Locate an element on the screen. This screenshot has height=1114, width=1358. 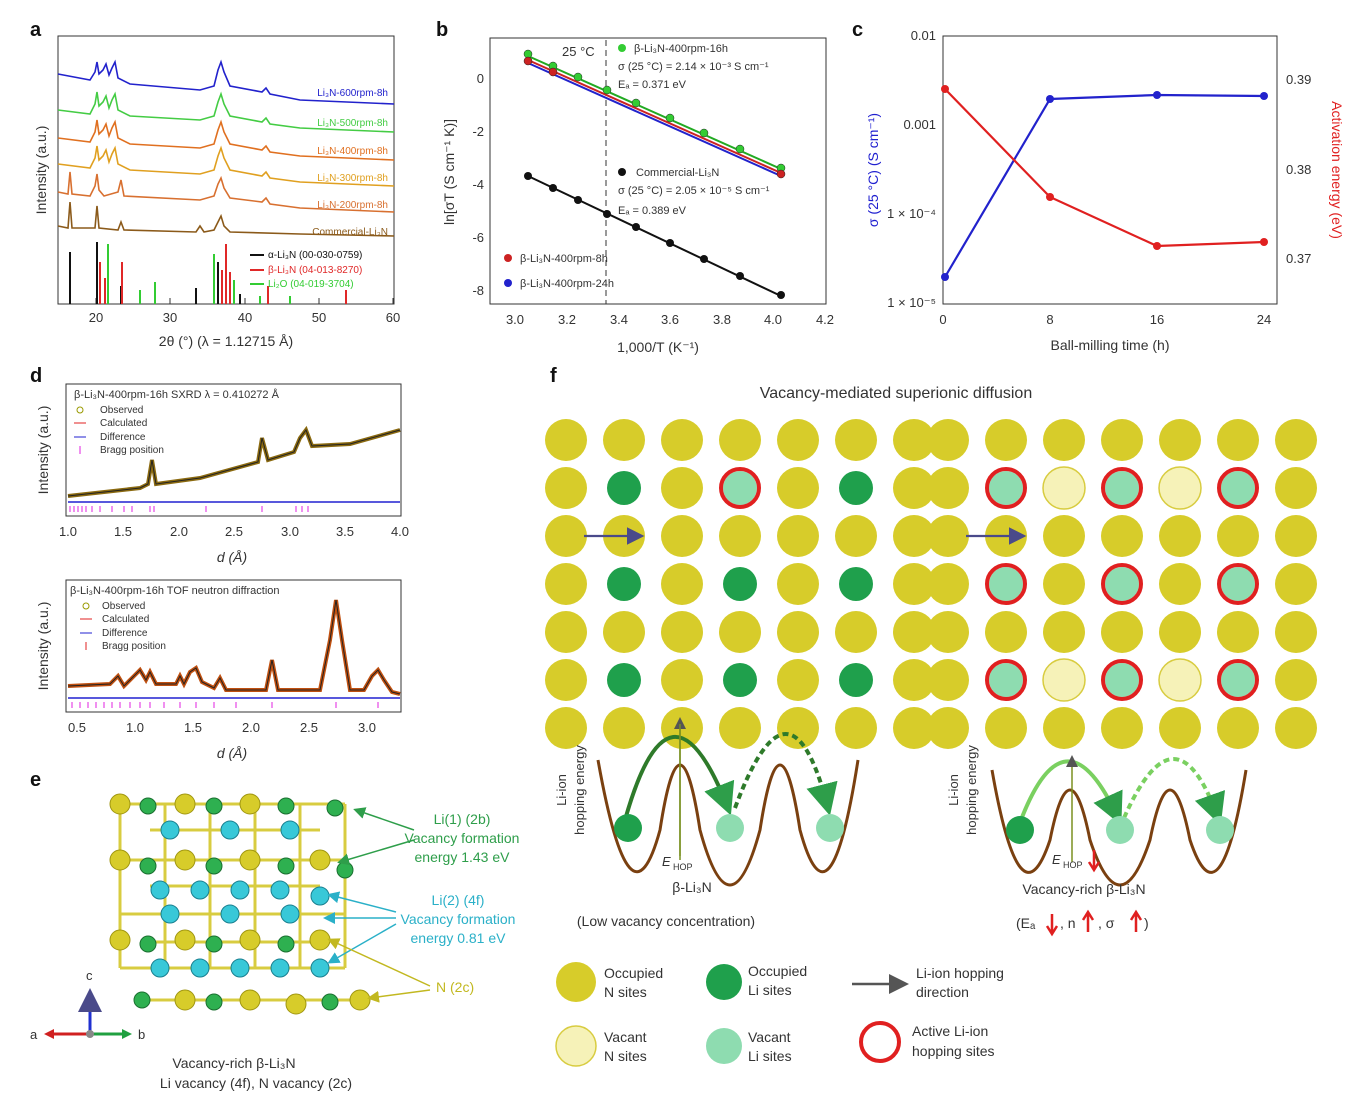
d-top-tick: 2.5 is located at coordinates (234, 531).